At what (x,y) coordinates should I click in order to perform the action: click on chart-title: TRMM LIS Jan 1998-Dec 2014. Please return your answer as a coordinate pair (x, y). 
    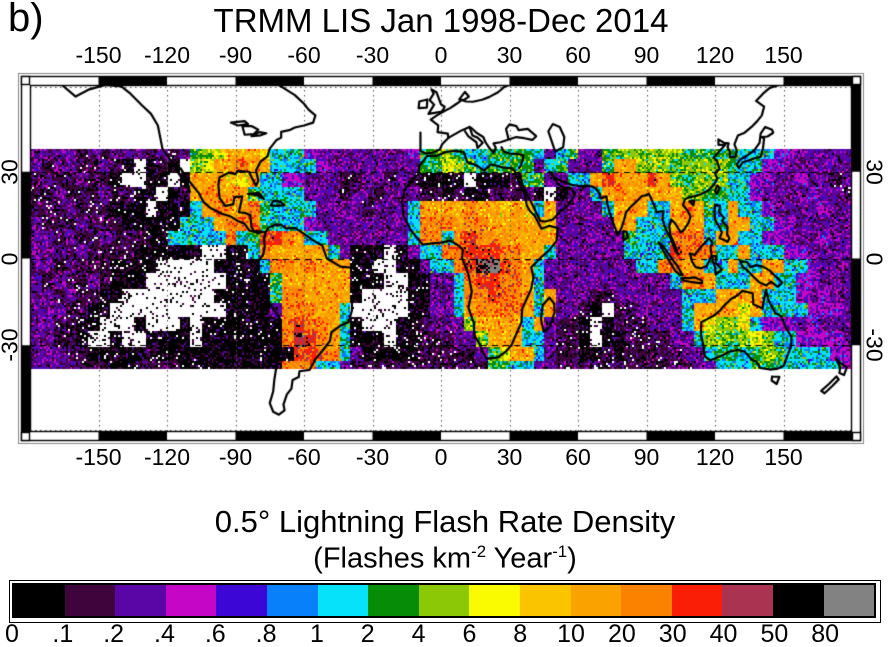
    Looking at the image, I should click on (441, 20).